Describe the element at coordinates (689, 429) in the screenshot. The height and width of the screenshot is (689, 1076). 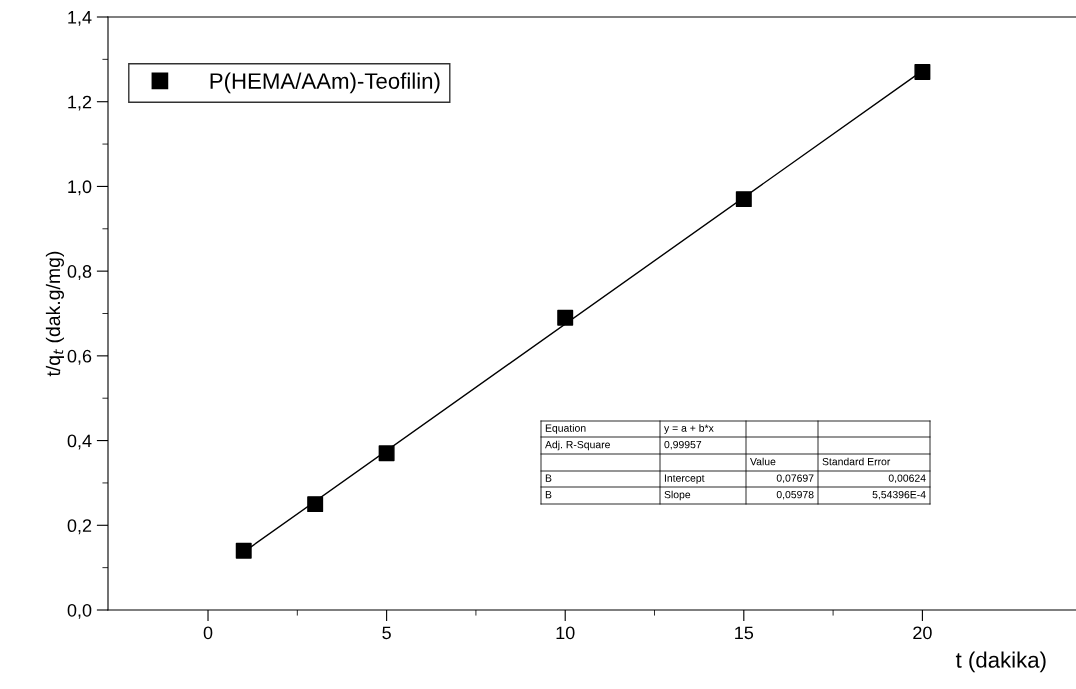
I see `annotation: y = a + b*x` at that location.